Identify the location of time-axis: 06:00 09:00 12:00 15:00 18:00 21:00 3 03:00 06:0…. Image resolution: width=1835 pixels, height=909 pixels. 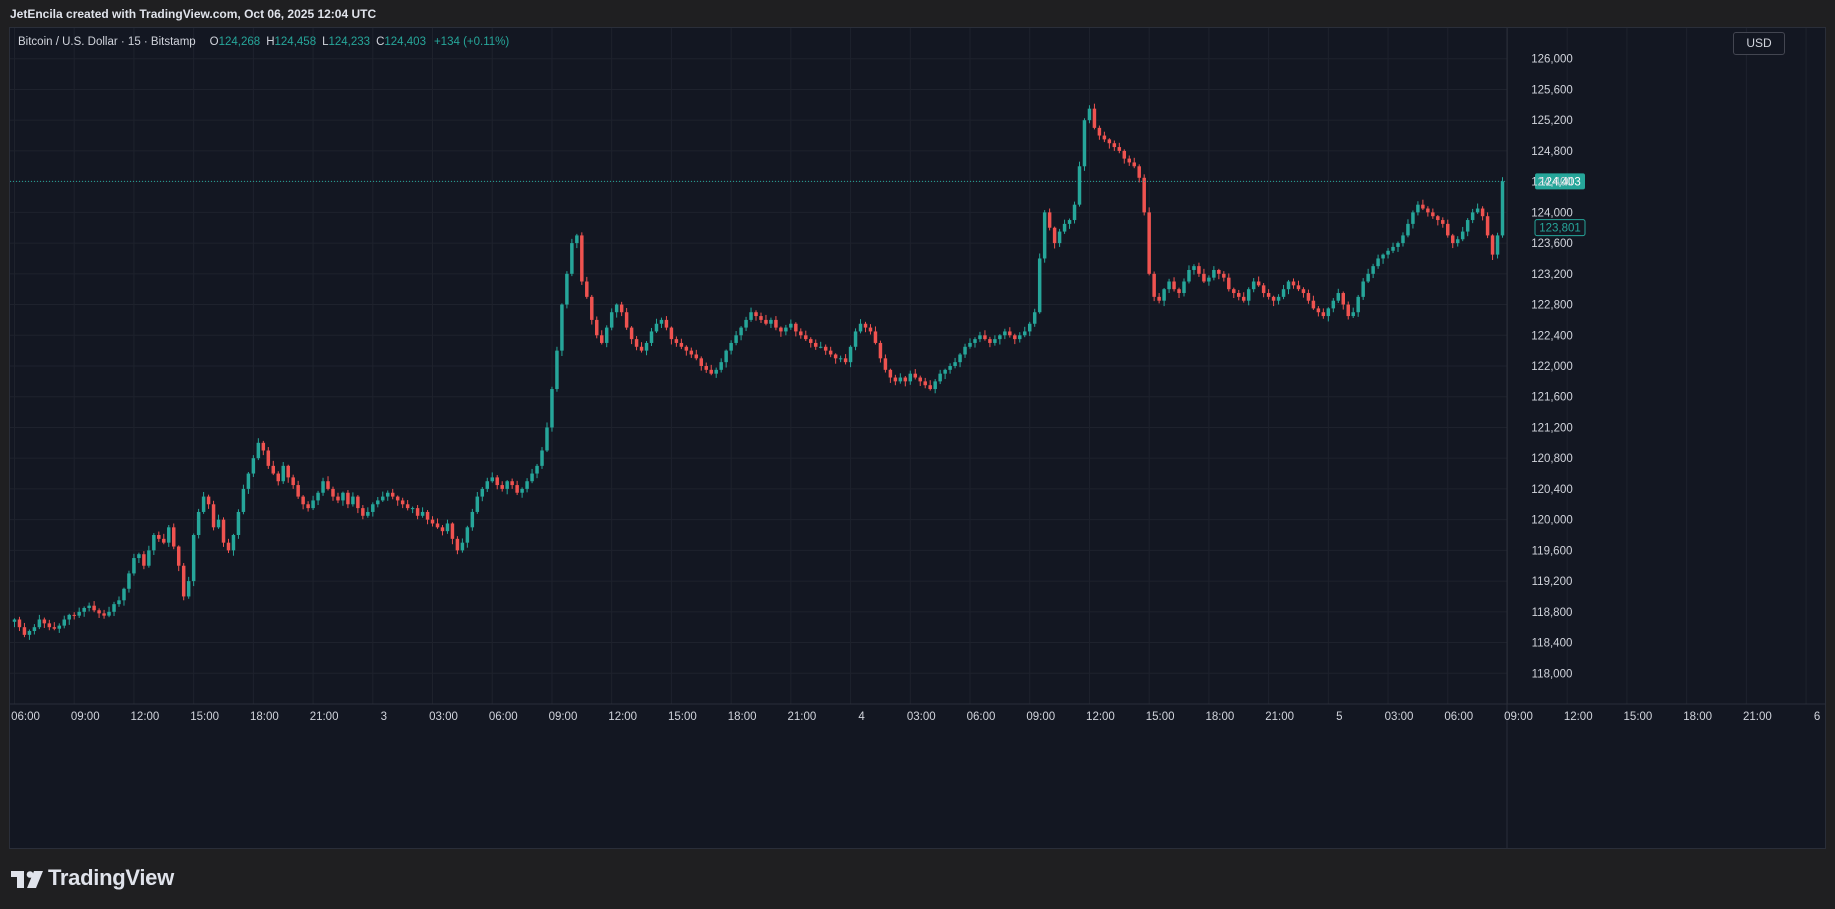
(918, 717).